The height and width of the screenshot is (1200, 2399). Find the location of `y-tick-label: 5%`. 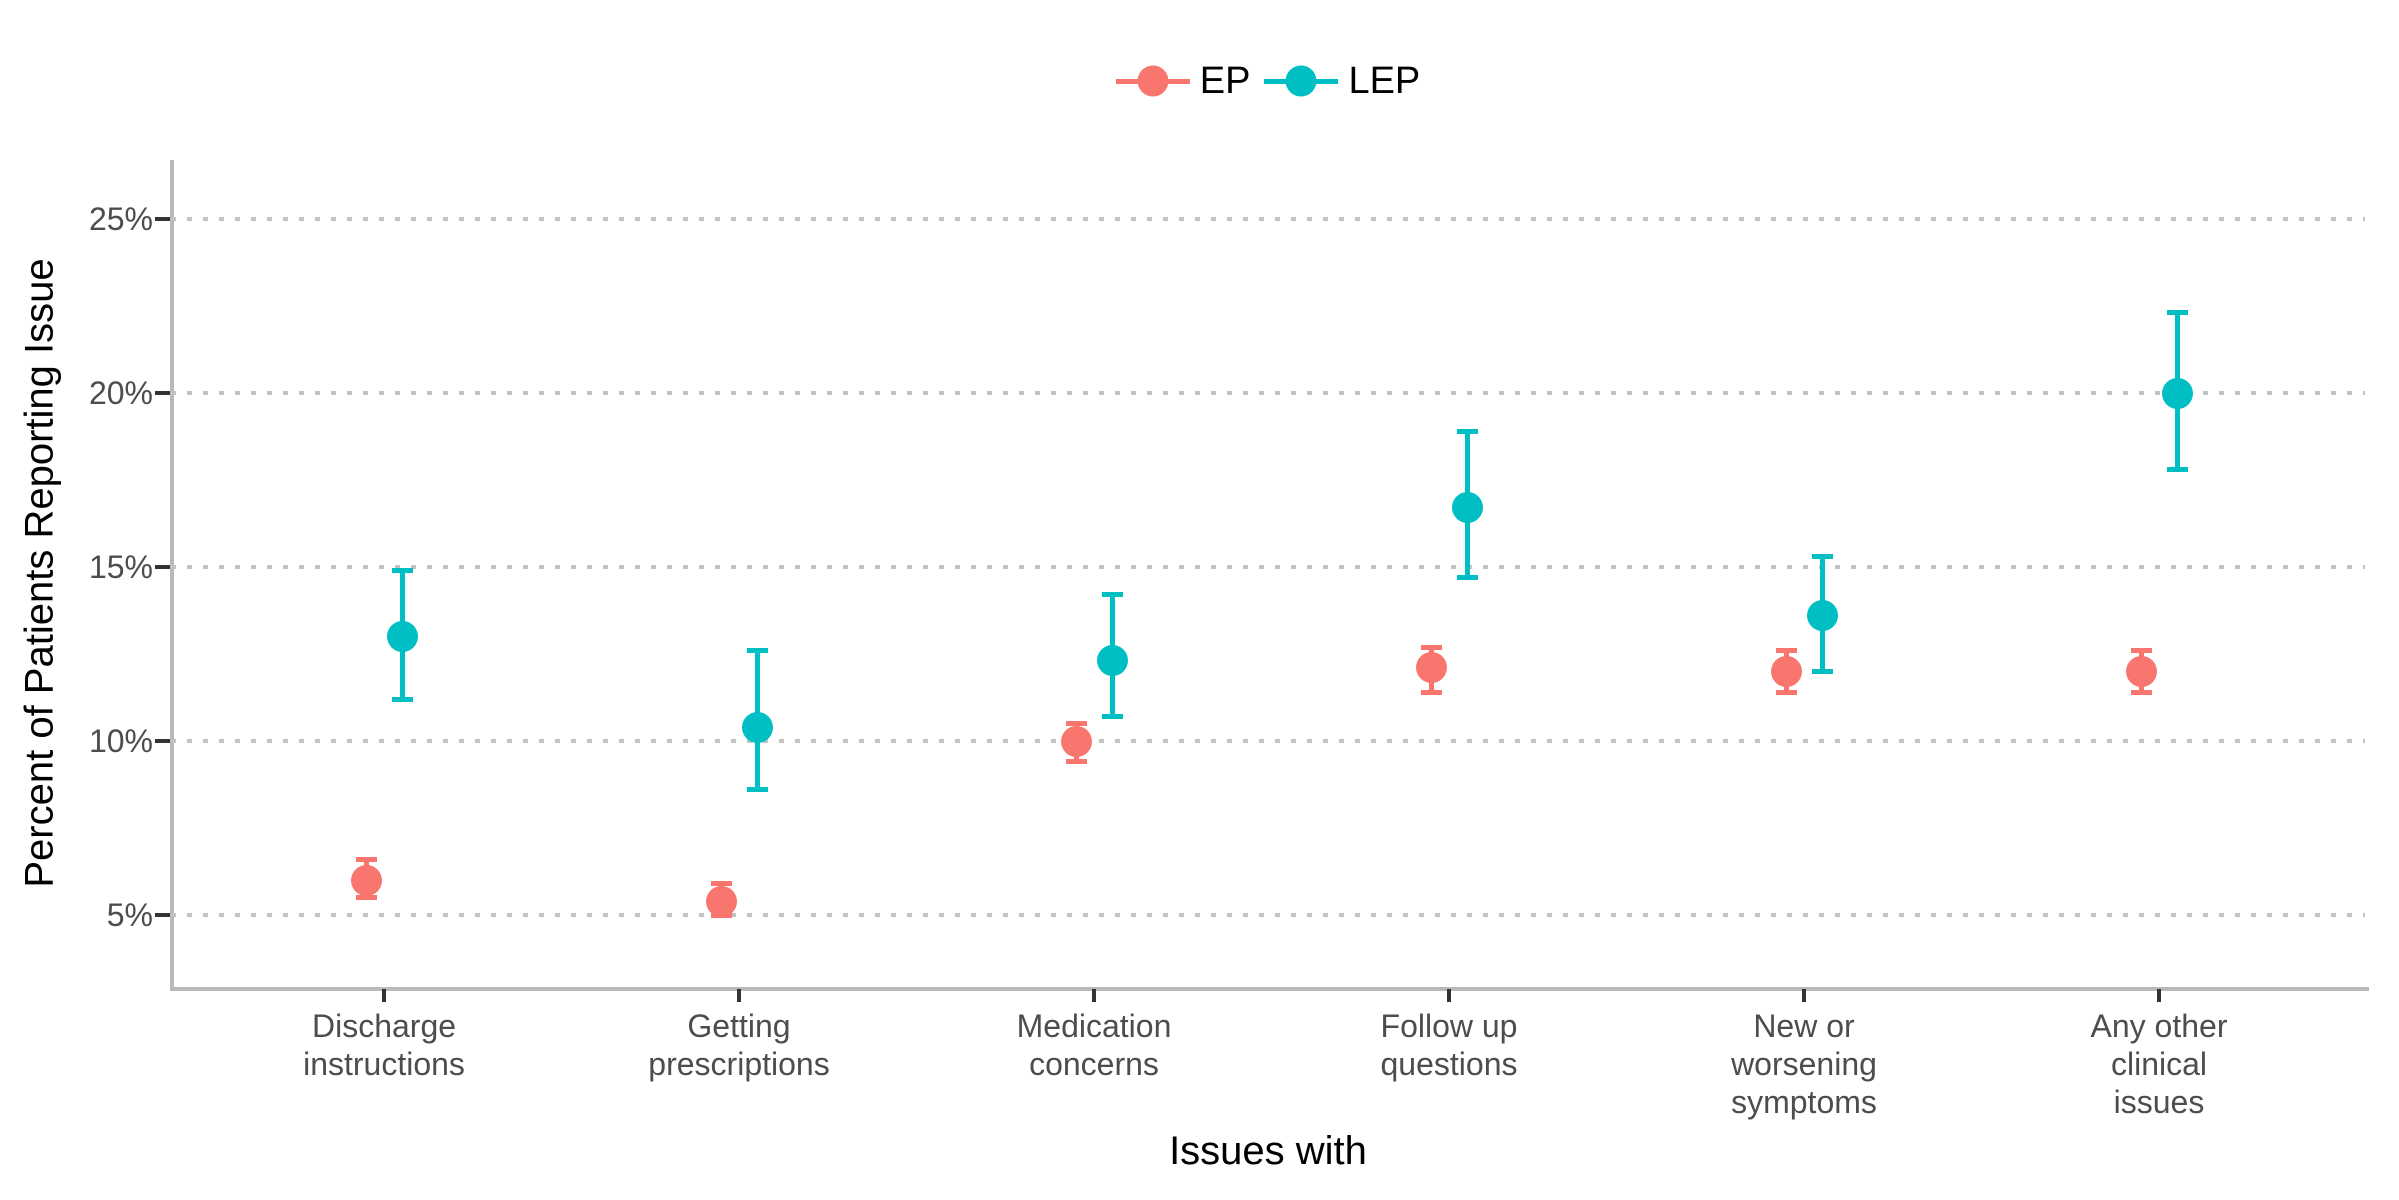

y-tick-label: 5% is located at coordinates (129, 915).